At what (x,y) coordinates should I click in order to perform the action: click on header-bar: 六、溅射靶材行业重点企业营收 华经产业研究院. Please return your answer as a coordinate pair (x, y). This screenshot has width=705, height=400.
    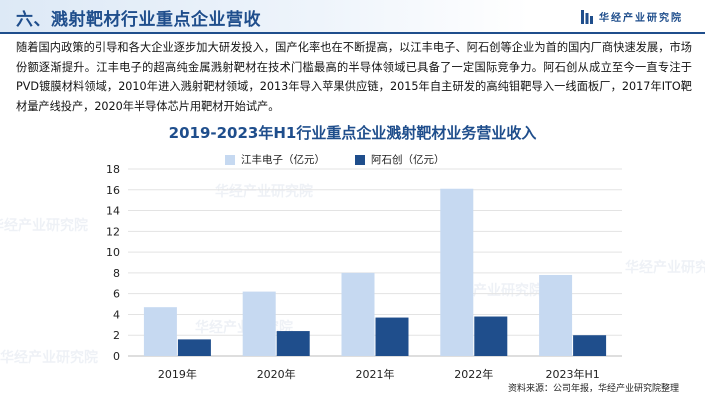
    Looking at the image, I should click on (352, 16).